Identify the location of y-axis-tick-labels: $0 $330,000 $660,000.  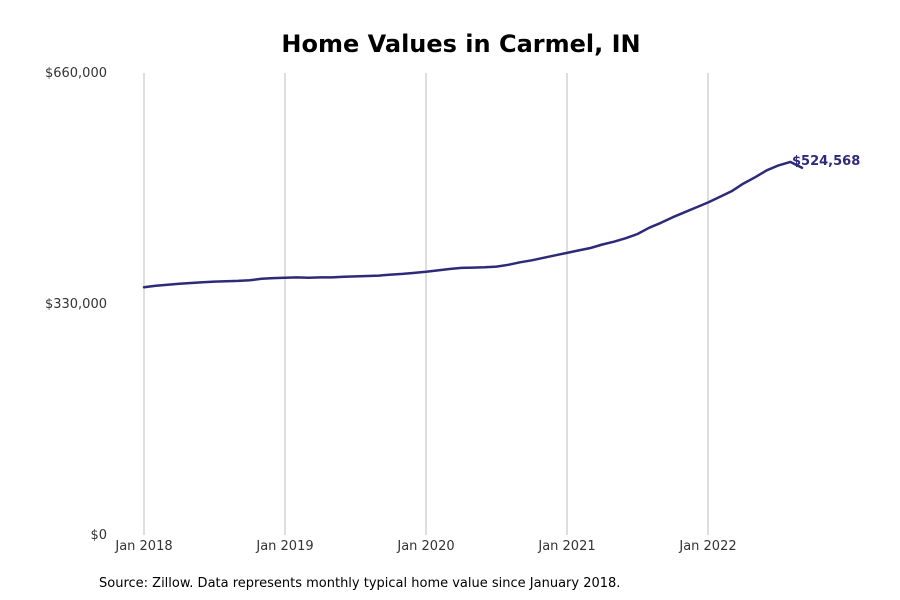
(76, 304).